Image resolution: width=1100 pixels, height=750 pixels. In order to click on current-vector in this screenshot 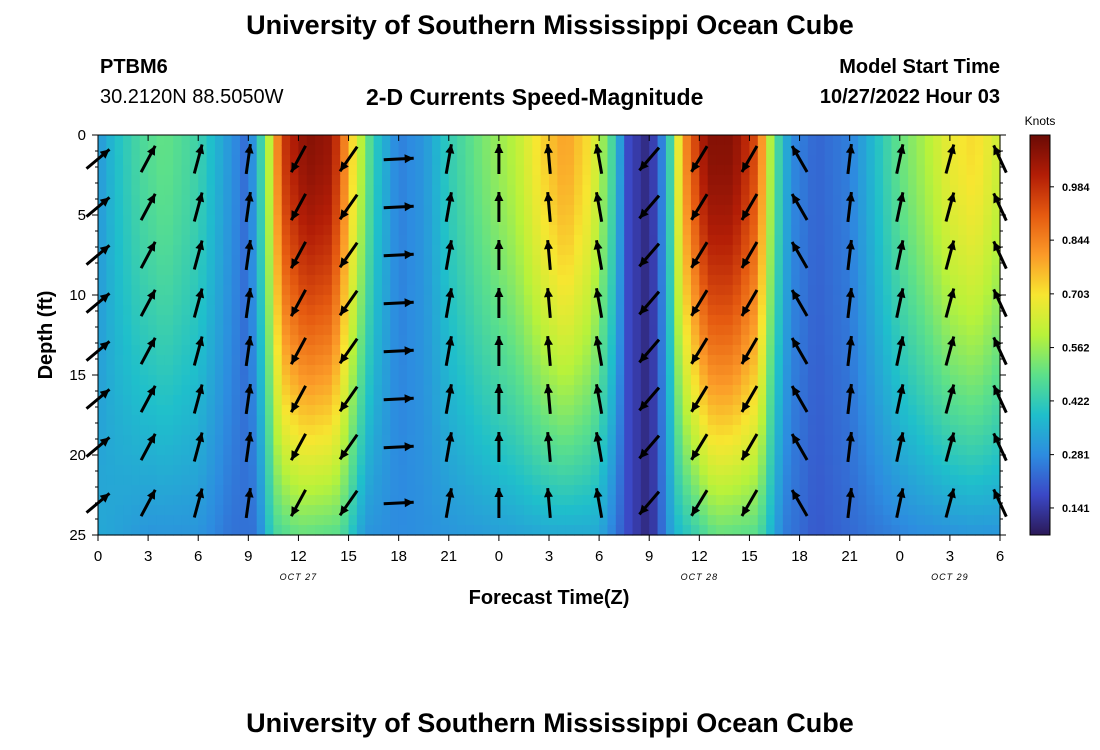, I will do `click(850, 399)`.